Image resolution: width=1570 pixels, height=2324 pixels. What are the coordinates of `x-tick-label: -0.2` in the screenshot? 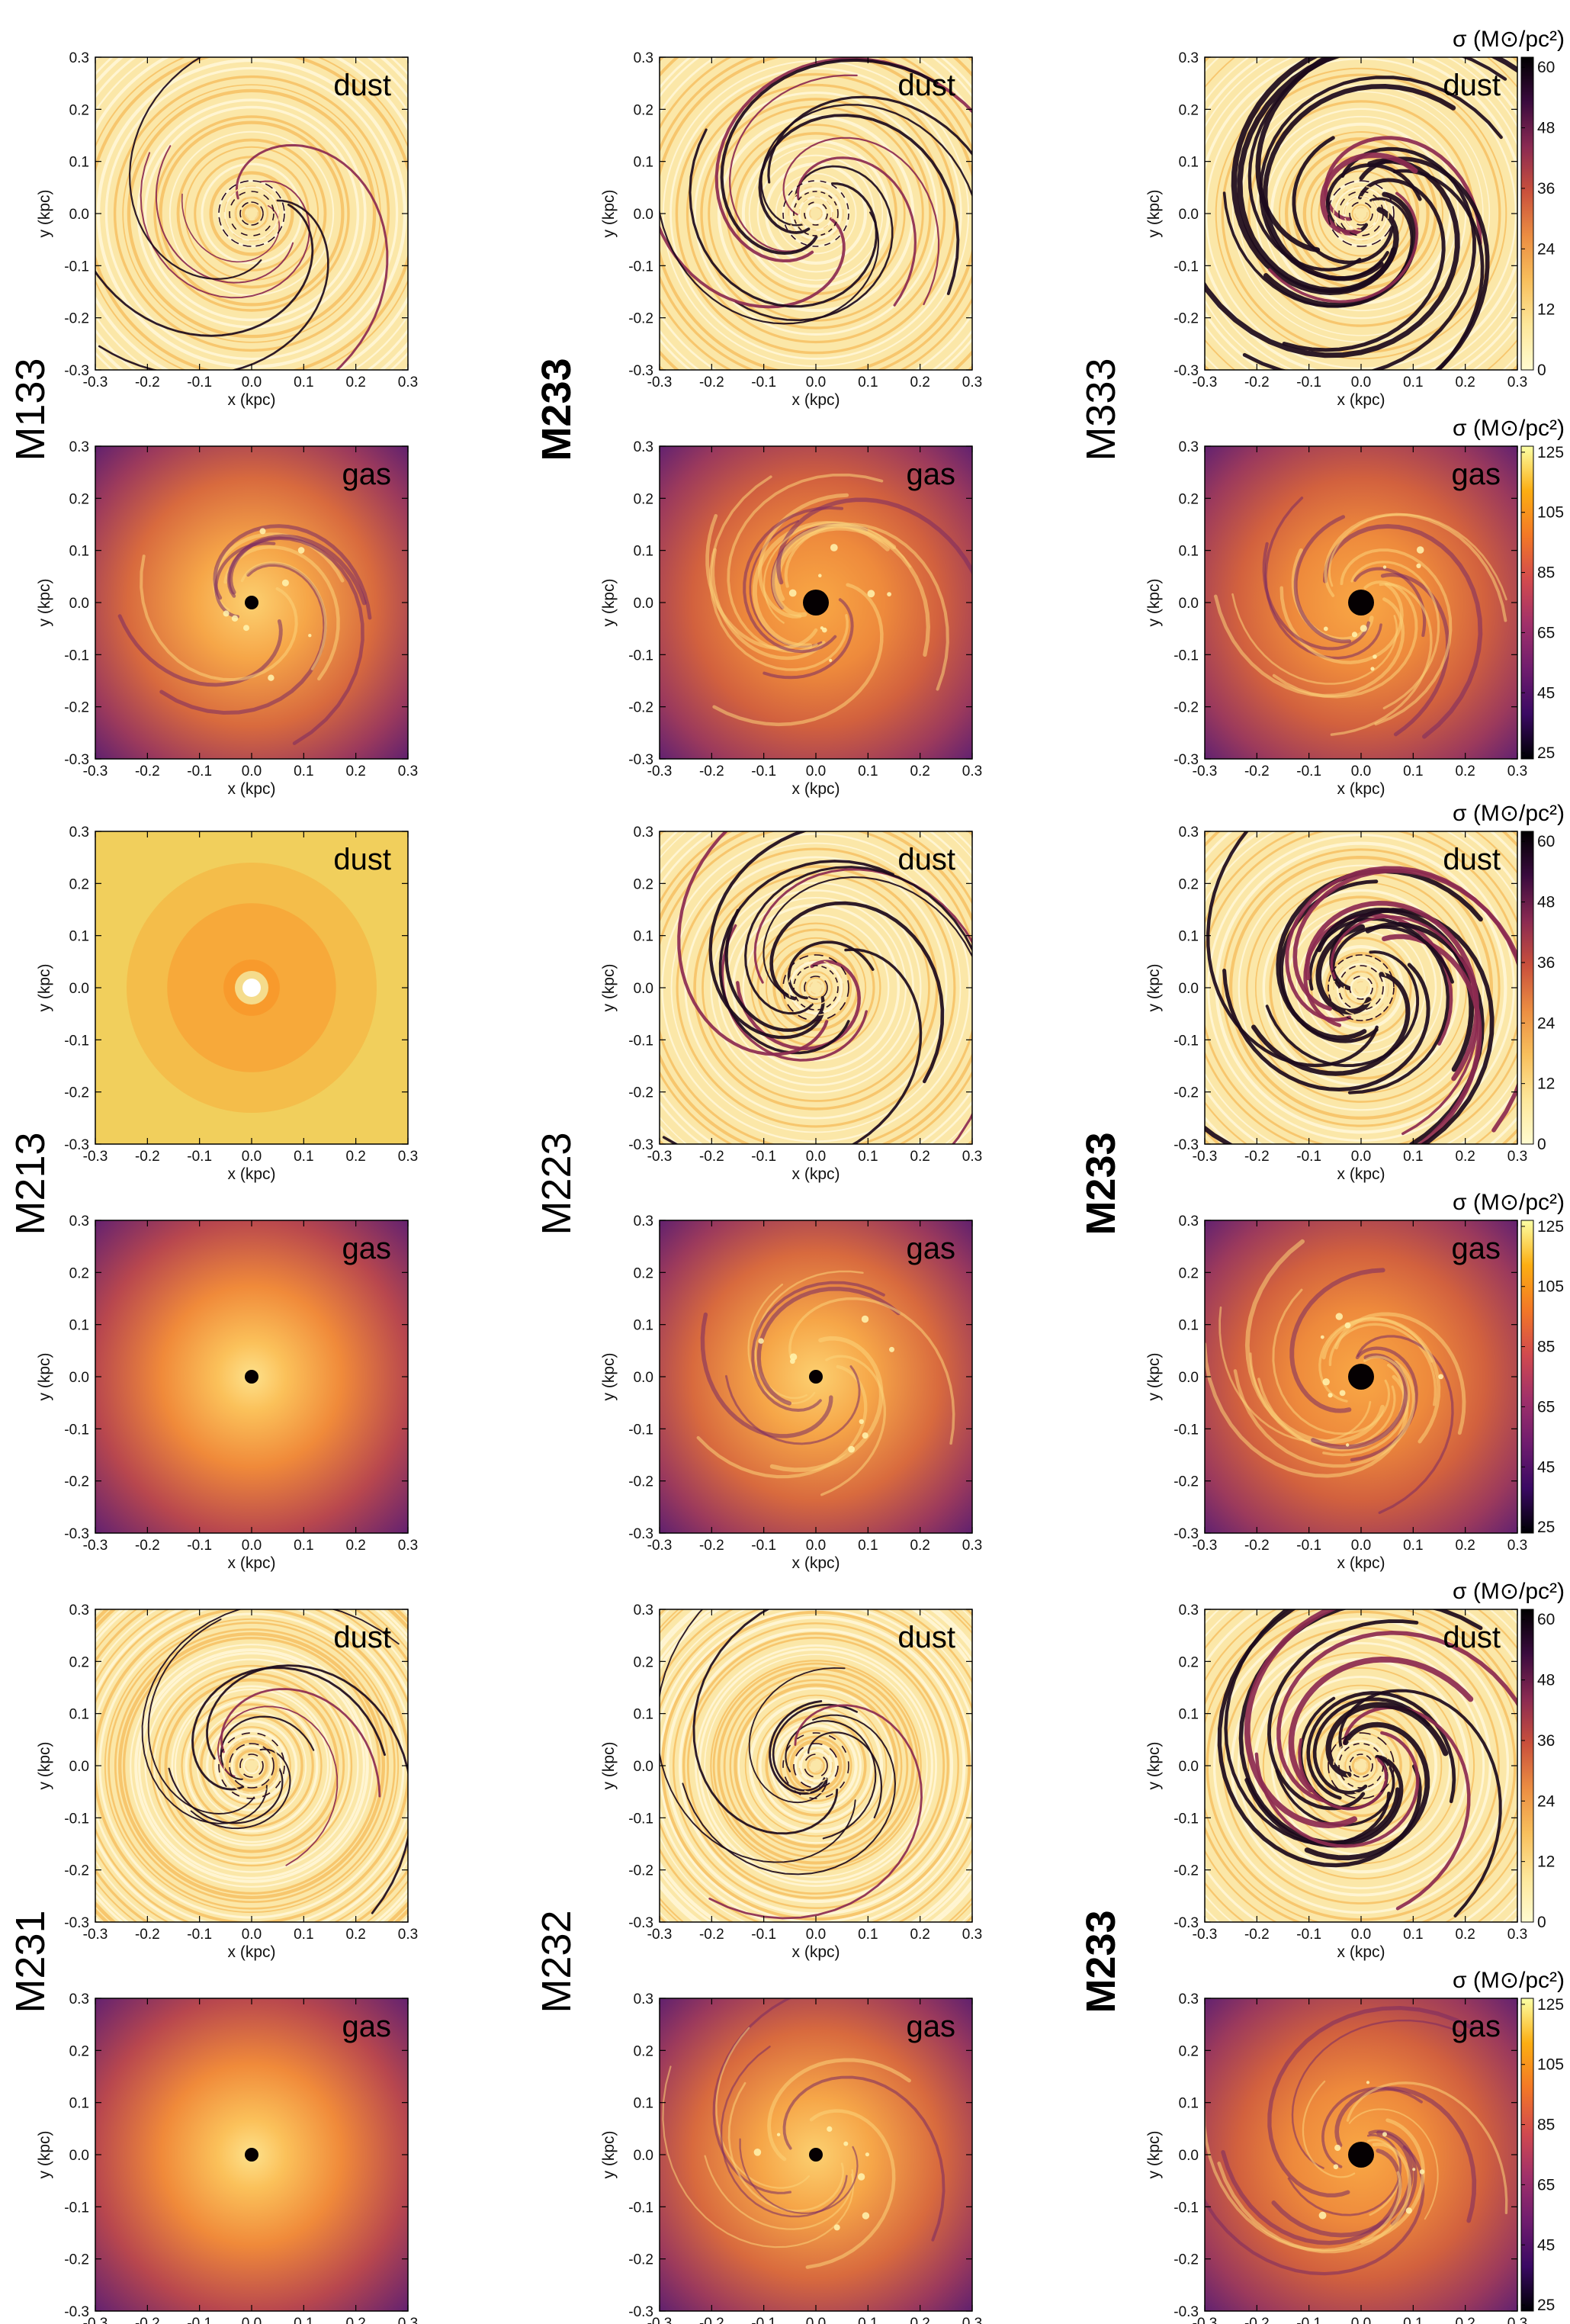 It's located at (711, 382).